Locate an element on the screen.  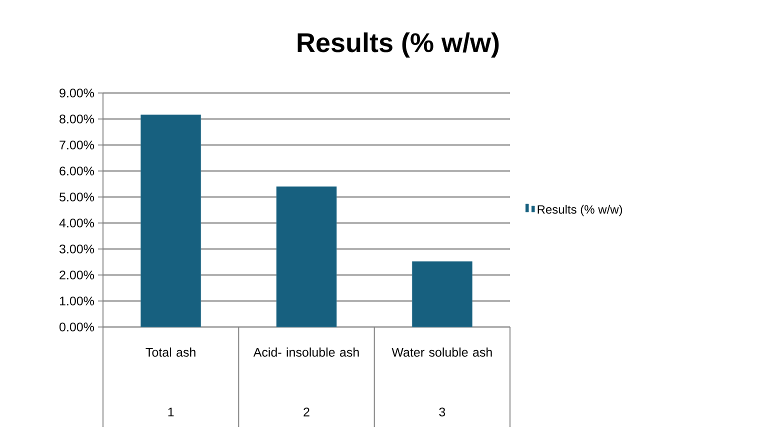
text: 1 is located at coordinates (171, 412).